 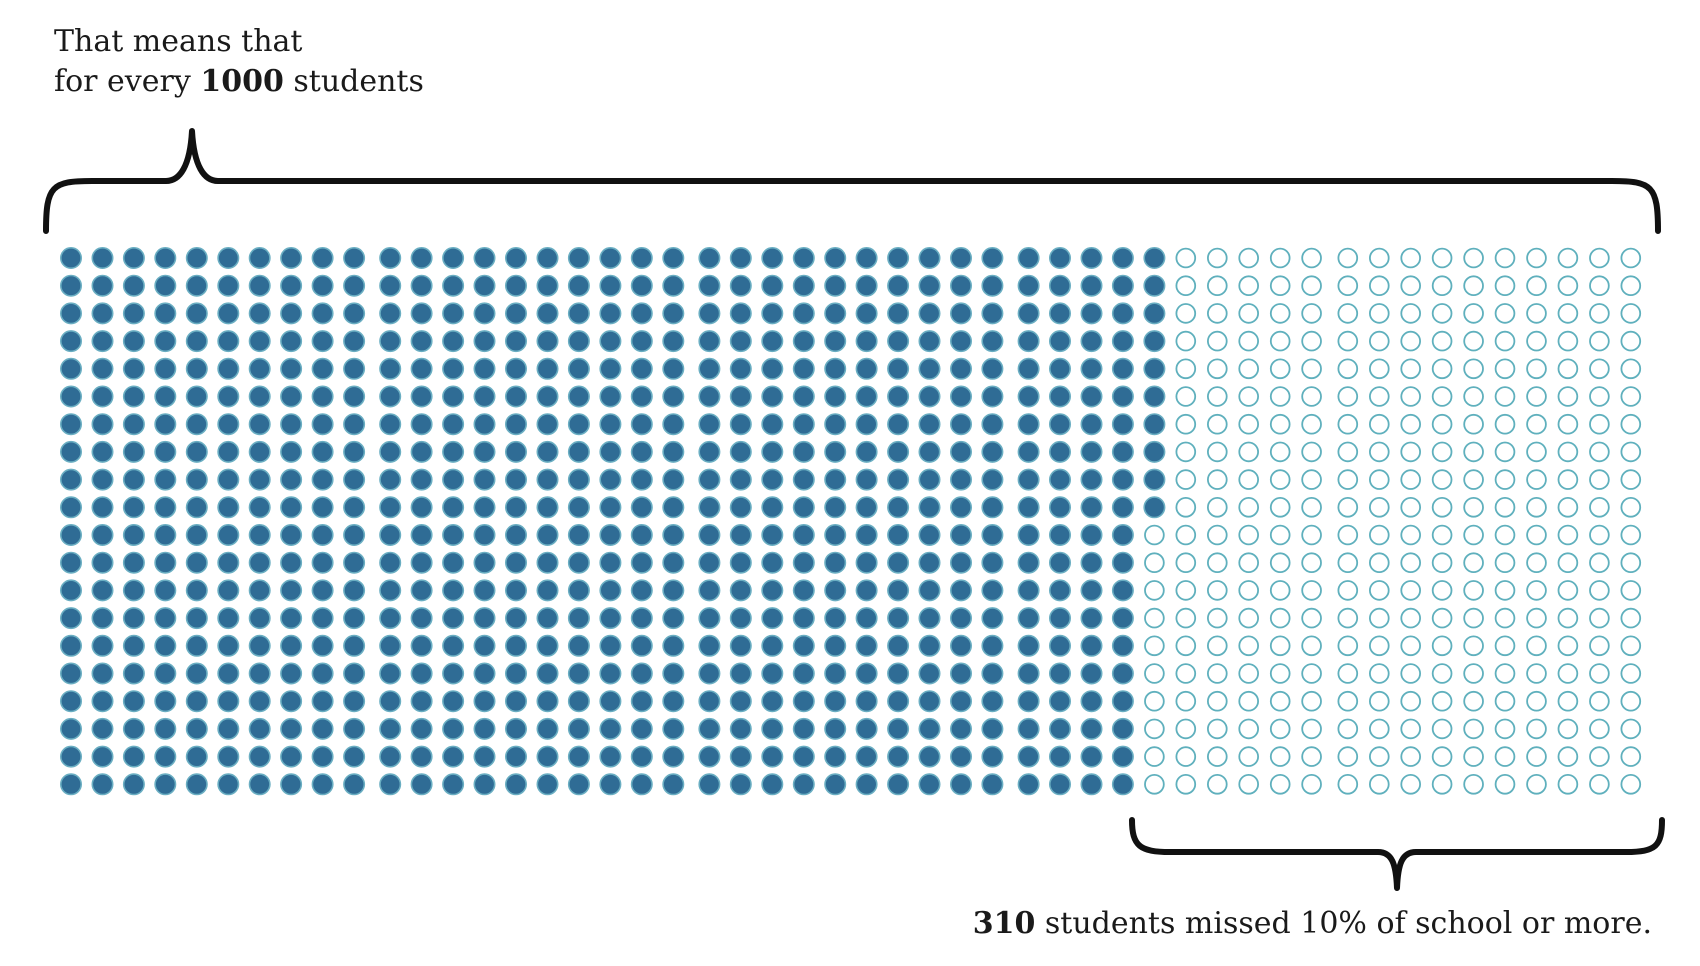 I want to click on headline-line-1: That means that, so click(x=178, y=41).